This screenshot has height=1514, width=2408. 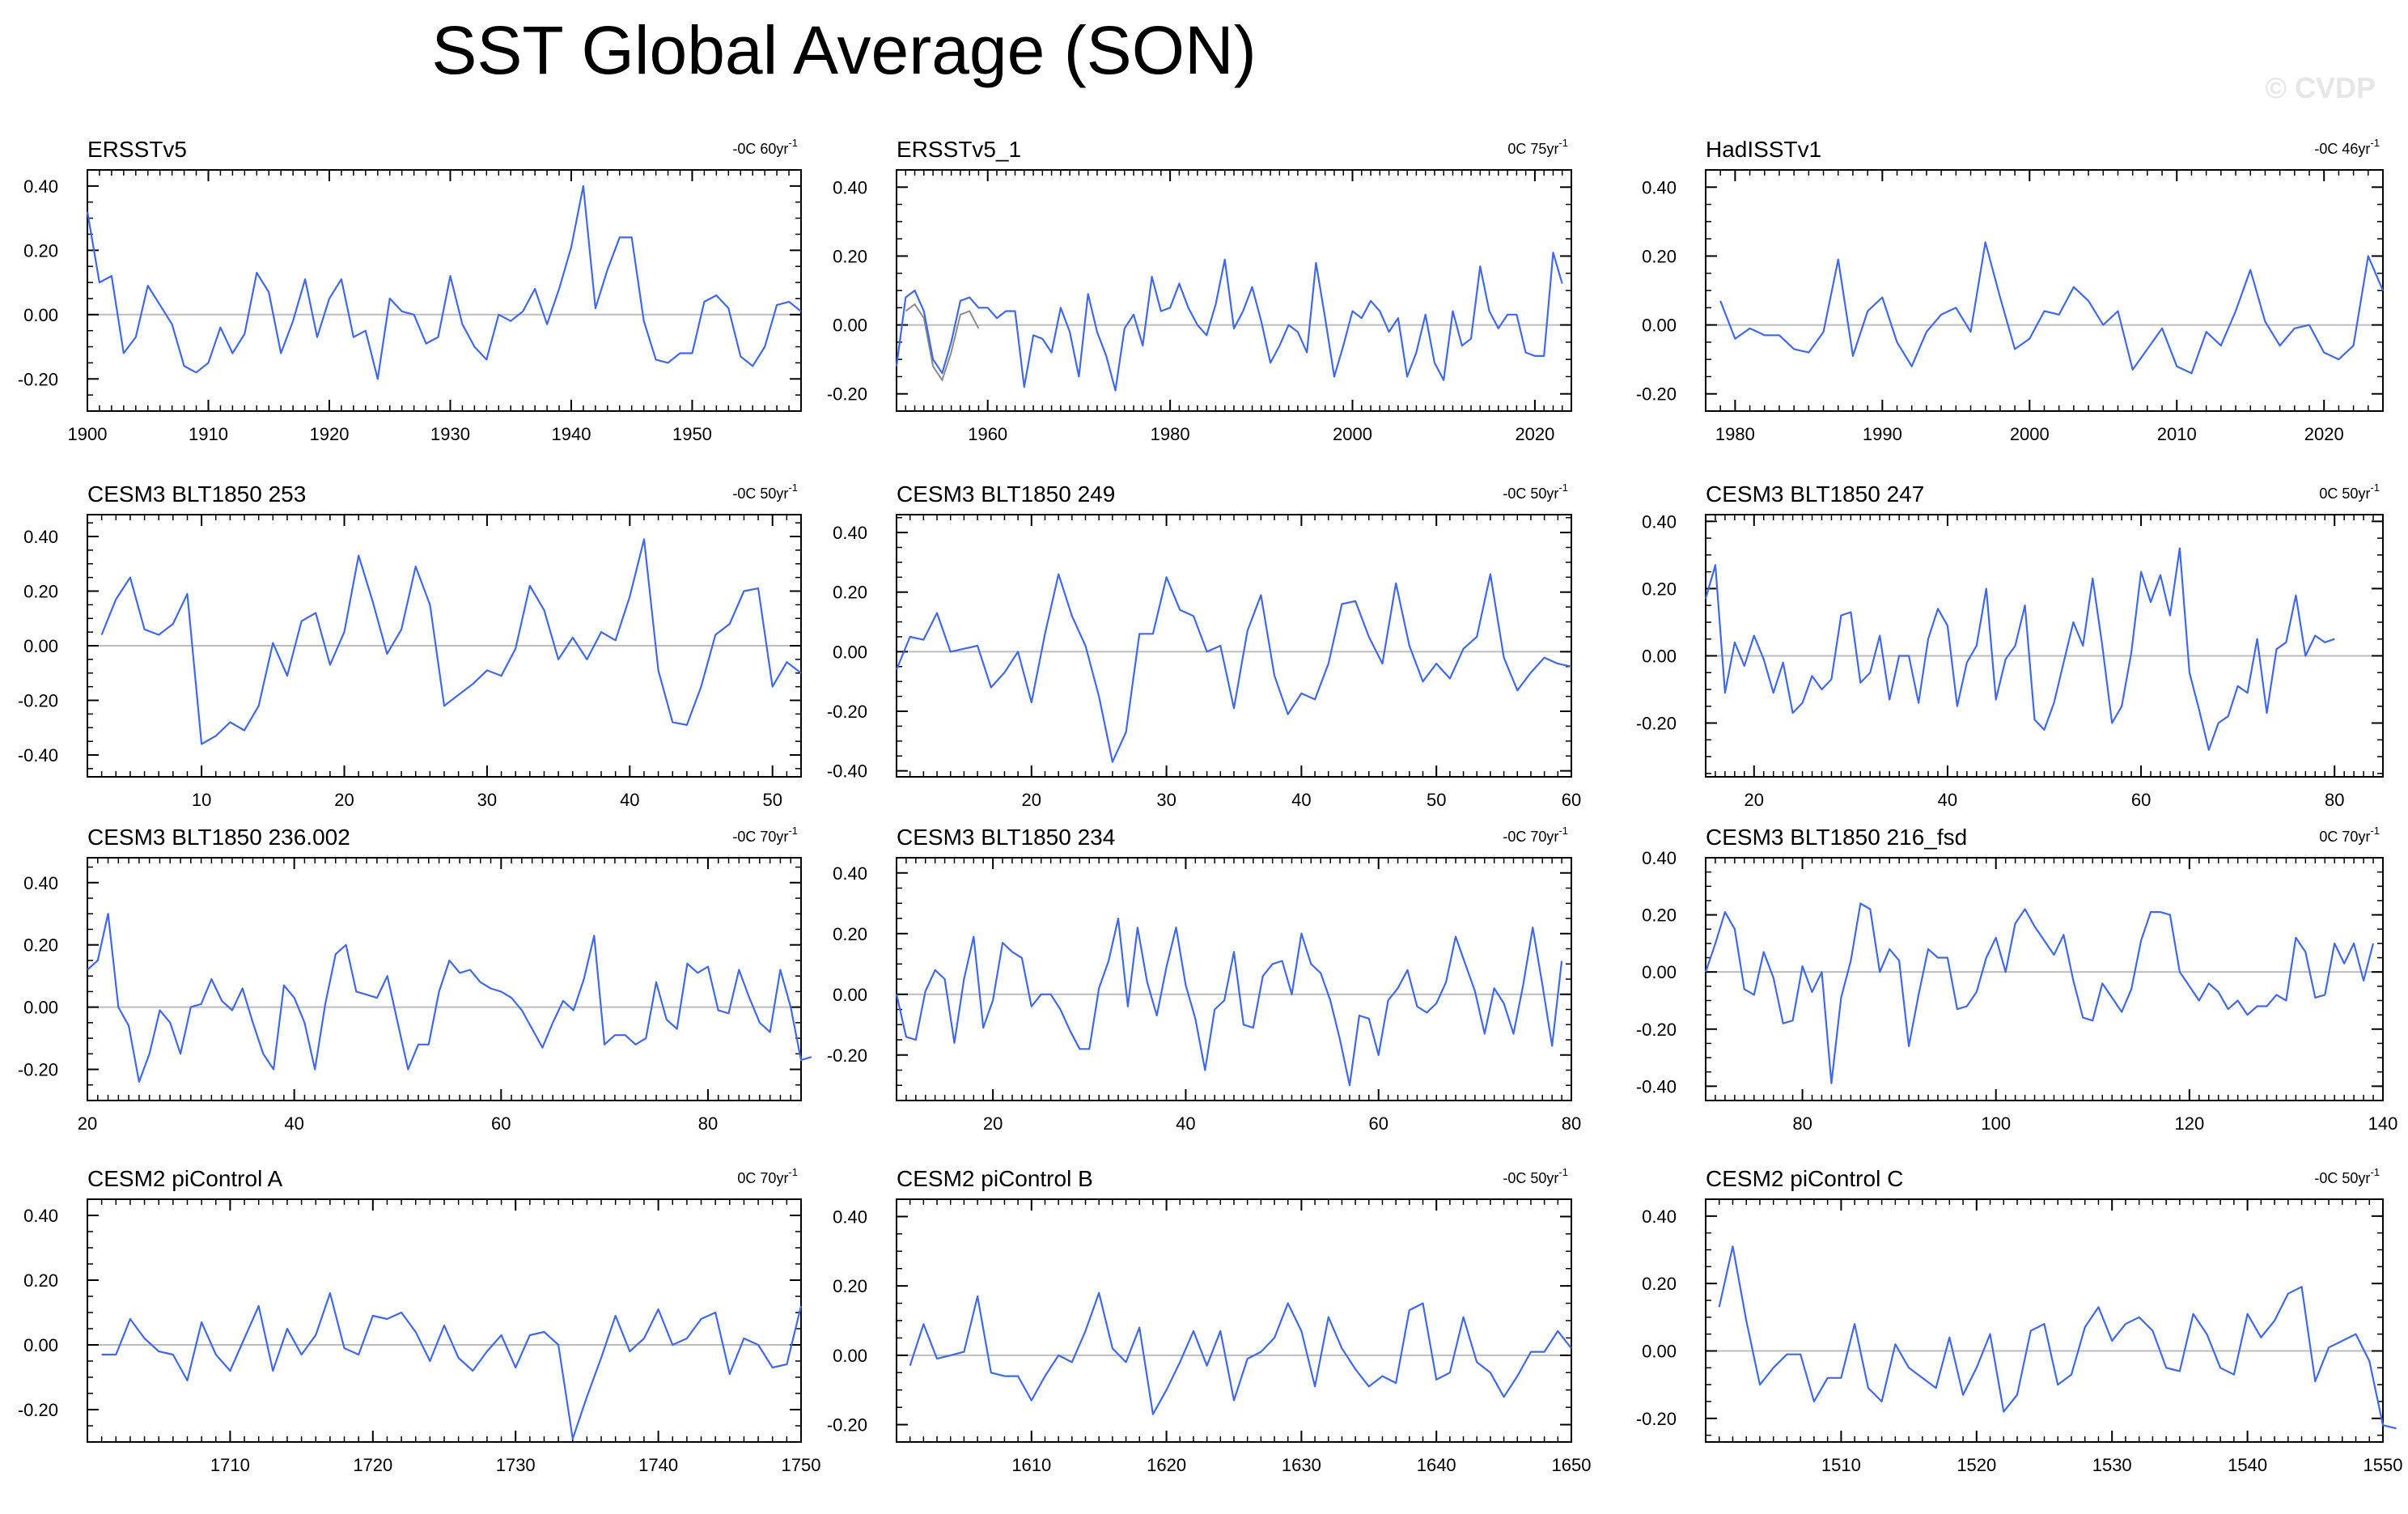 What do you see at coordinates (959, 150) in the screenshot?
I see `panel-title: ERSSTv5_1` at bounding box center [959, 150].